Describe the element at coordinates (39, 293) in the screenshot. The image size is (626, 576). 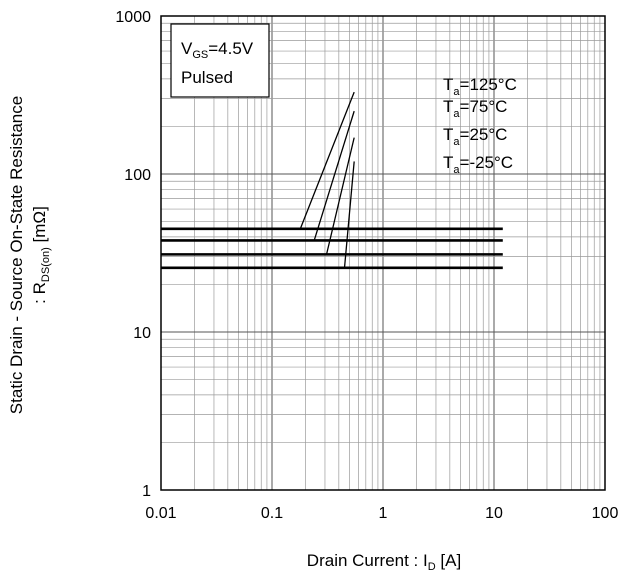
I see `y-axis-title-line2-pre: : R` at that location.